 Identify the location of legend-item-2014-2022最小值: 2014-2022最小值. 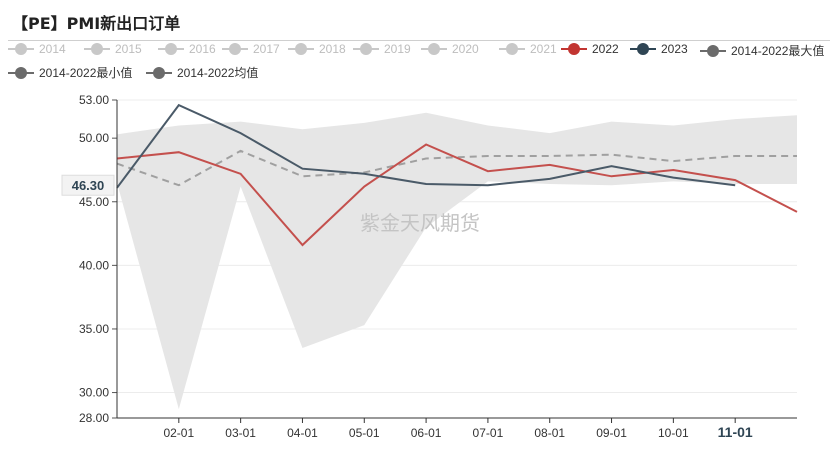
(70, 72).